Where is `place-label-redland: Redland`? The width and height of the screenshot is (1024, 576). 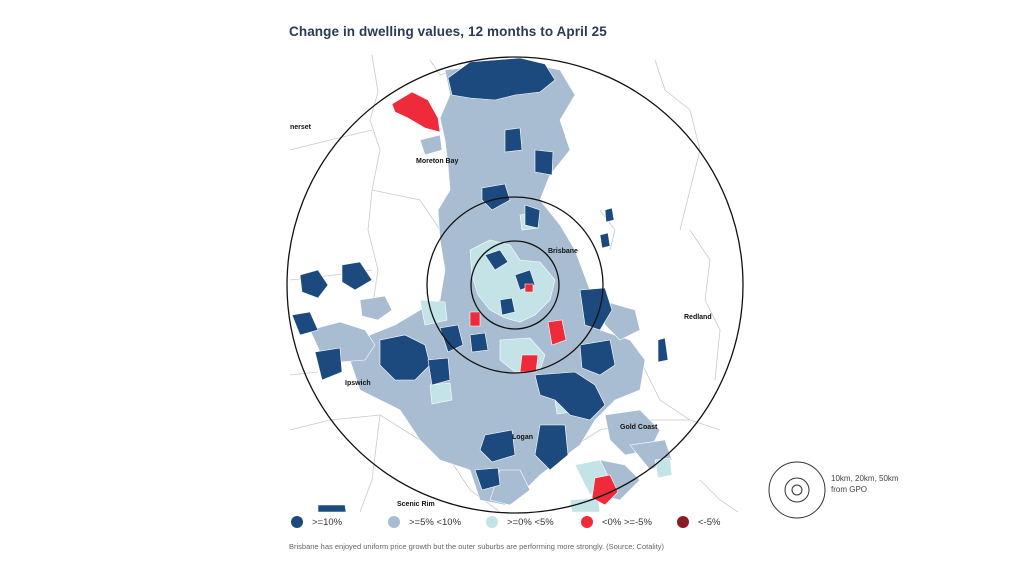 place-label-redland: Redland is located at coordinates (698, 317).